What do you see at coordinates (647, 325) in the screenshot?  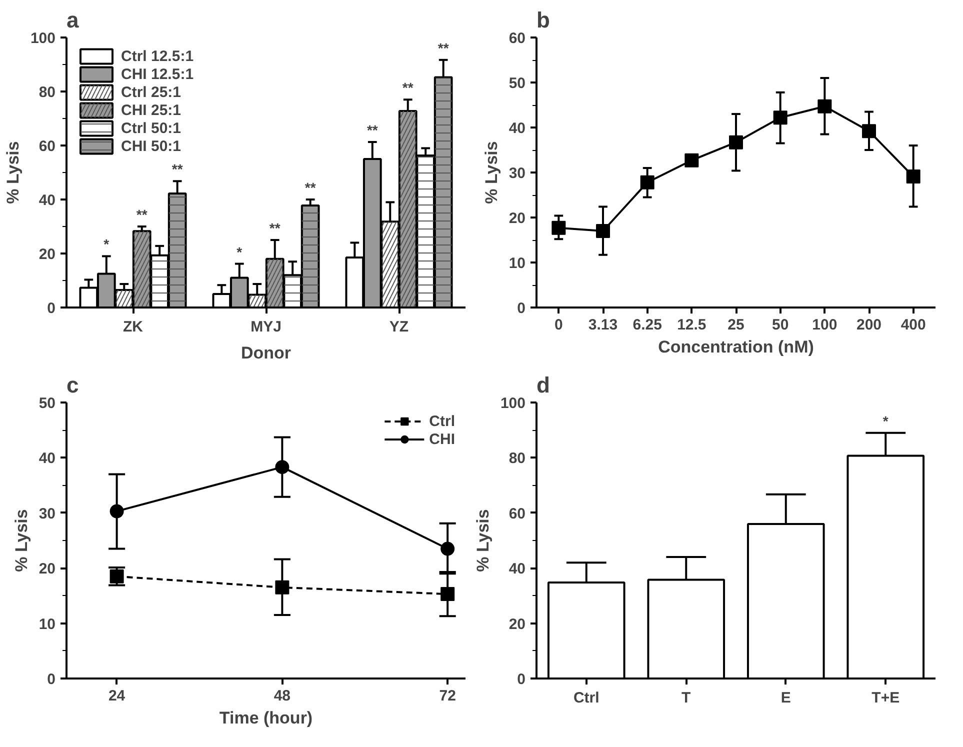 I see `x-tick-label: 6.25` at bounding box center [647, 325].